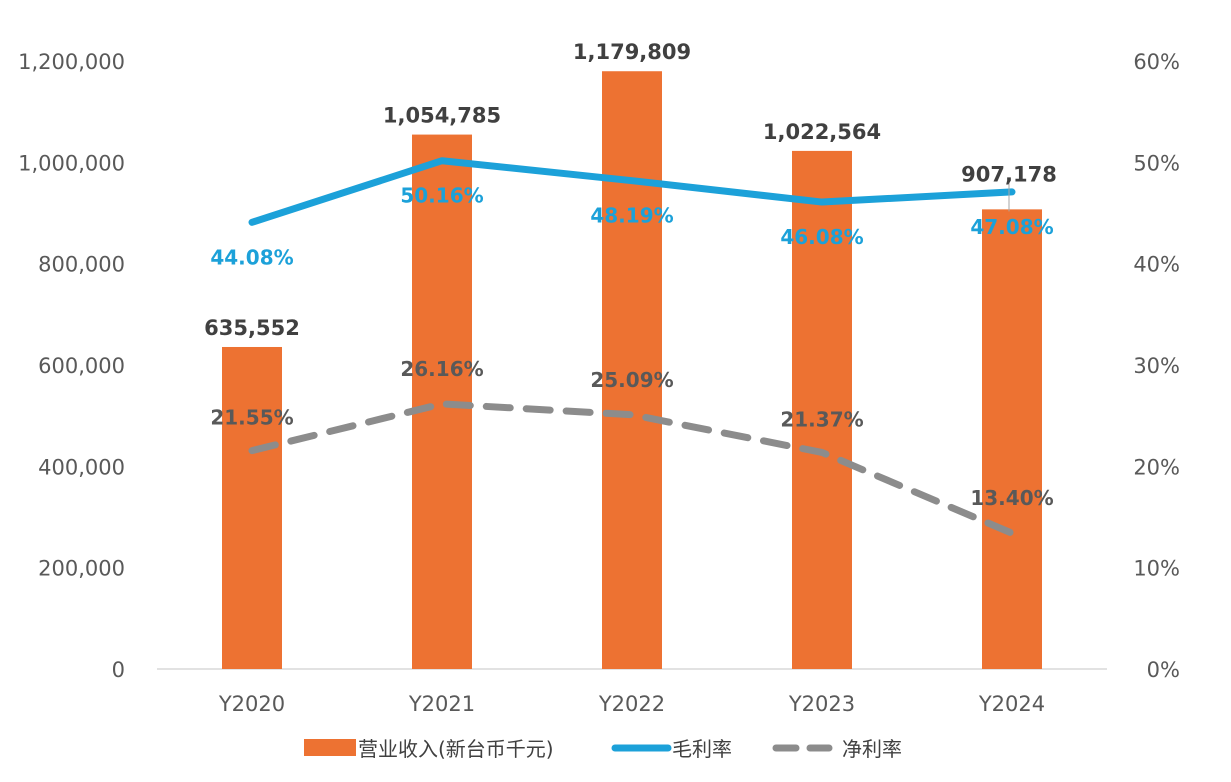  Describe the element at coordinates (1156, 62) in the screenshot. I see `right-axis-tick-label: 60%` at that location.